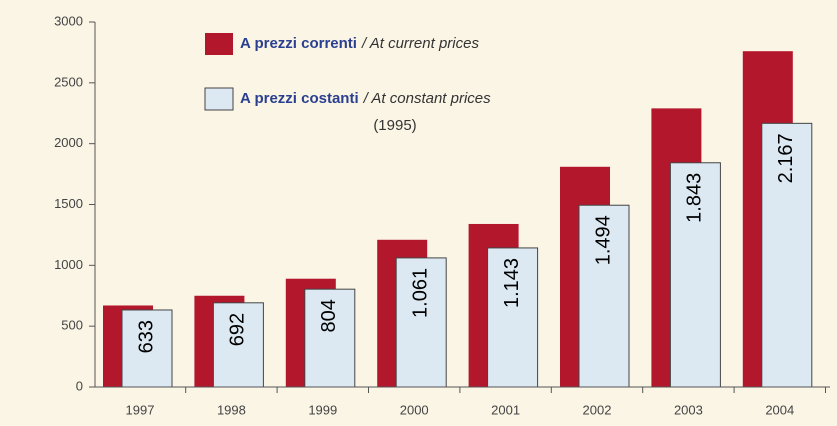 The width and height of the screenshot is (837, 426). What do you see at coordinates (322, 409) in the screenshot?
I see `x-tick-label: 1999` at bounding box center [322, 409].